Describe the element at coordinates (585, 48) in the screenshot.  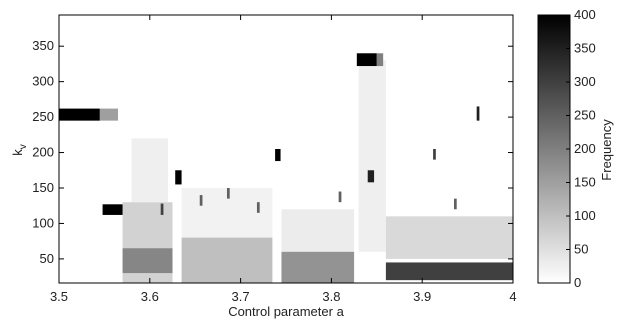
I see `colorbar-tick-label: 350` at that location.